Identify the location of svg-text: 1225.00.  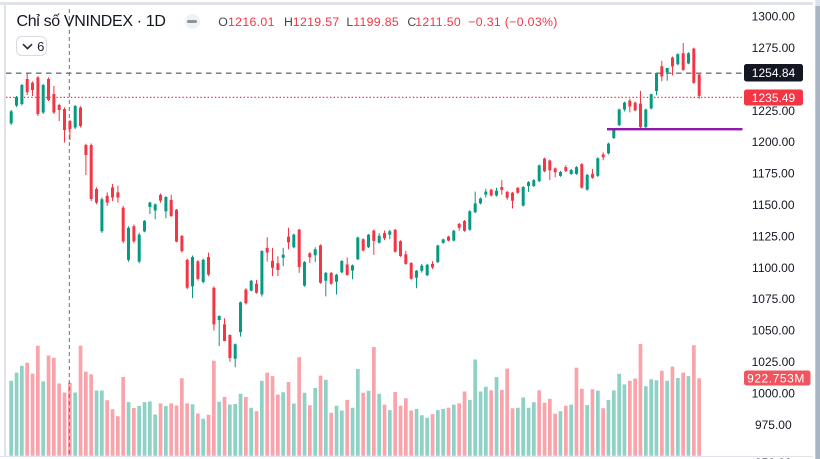
(774, 111).